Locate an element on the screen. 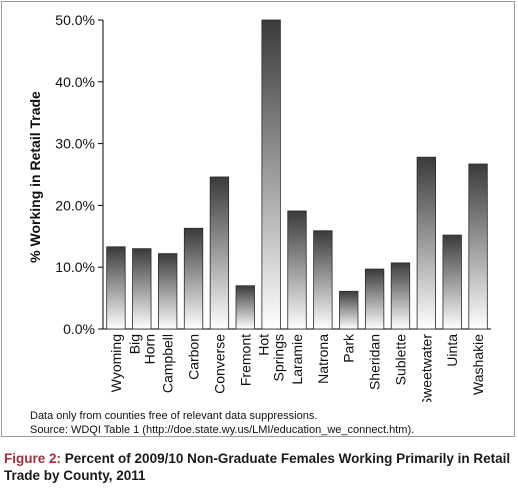 This screenshot has height=489, width=518. x-tick-label: Carbon is located at coordinates (194, 357).